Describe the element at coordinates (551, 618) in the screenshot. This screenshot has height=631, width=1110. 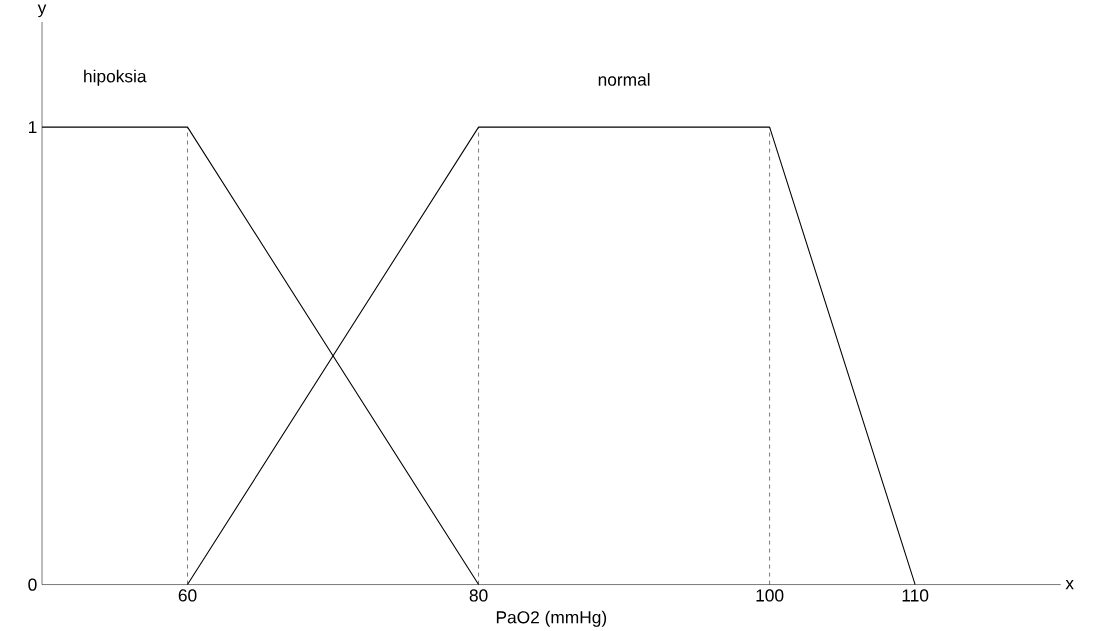
I see `x-axis-title: PaO2 (mmHg)` at that location.